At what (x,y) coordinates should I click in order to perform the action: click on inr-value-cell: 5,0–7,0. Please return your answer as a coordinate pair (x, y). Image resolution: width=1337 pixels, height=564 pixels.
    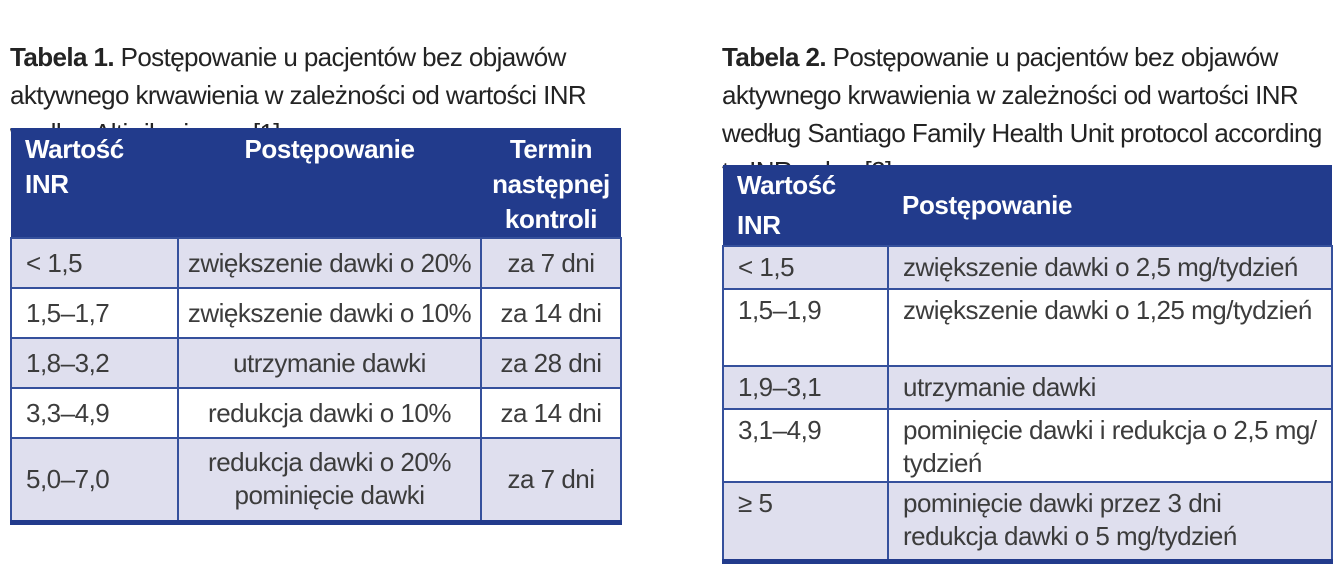
    Looking at the image, I should click on (94, 481).